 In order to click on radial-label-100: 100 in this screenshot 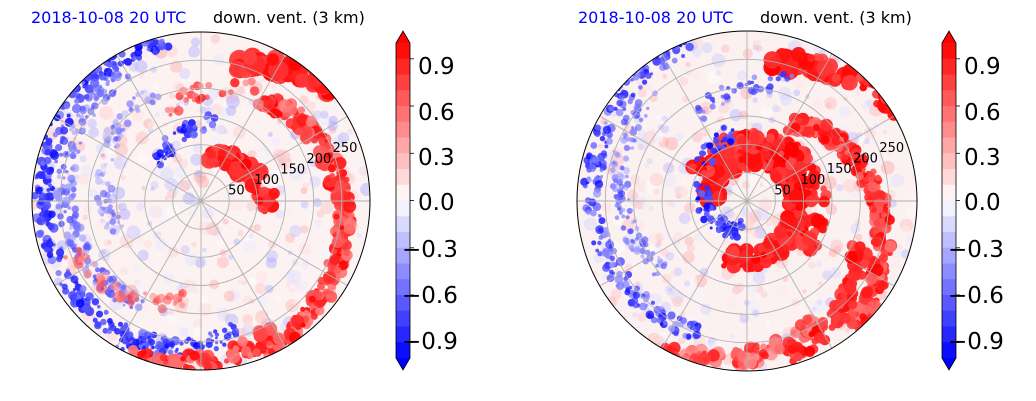, I will do `click(266, 180)`.